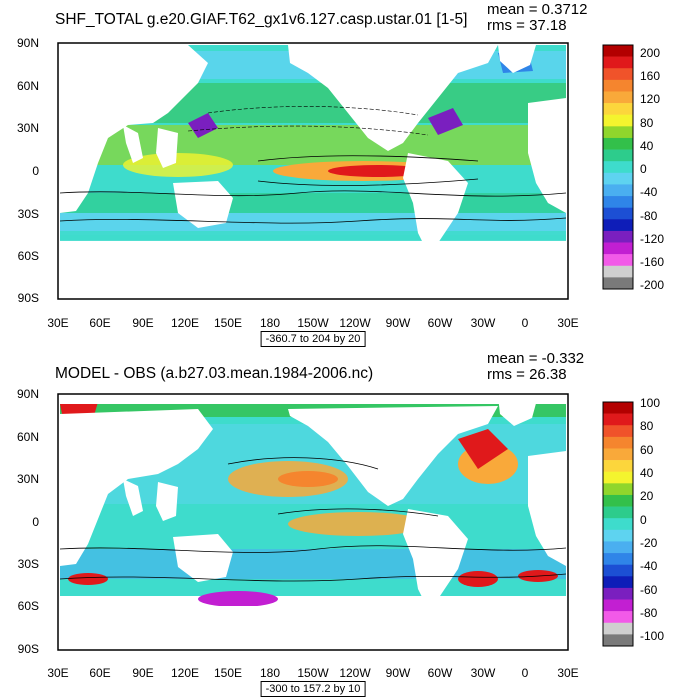 The height and width of the screenshot is (700, 700). Describe the element at coordinates (650, 99) in the screenshot. I see `colorbar-label: 120` at that location.